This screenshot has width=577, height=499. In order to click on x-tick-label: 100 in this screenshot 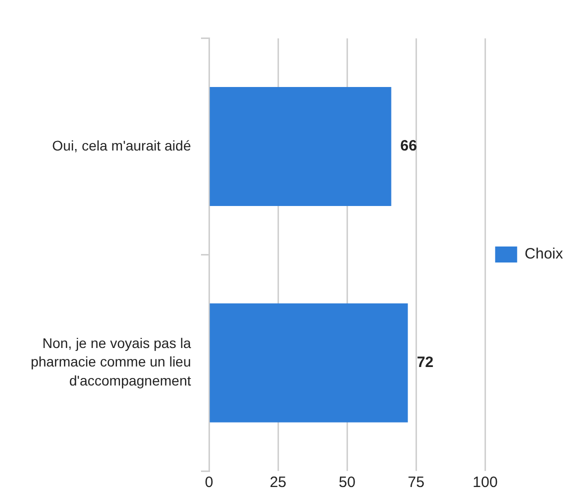, I will do `click(485, 483)`.